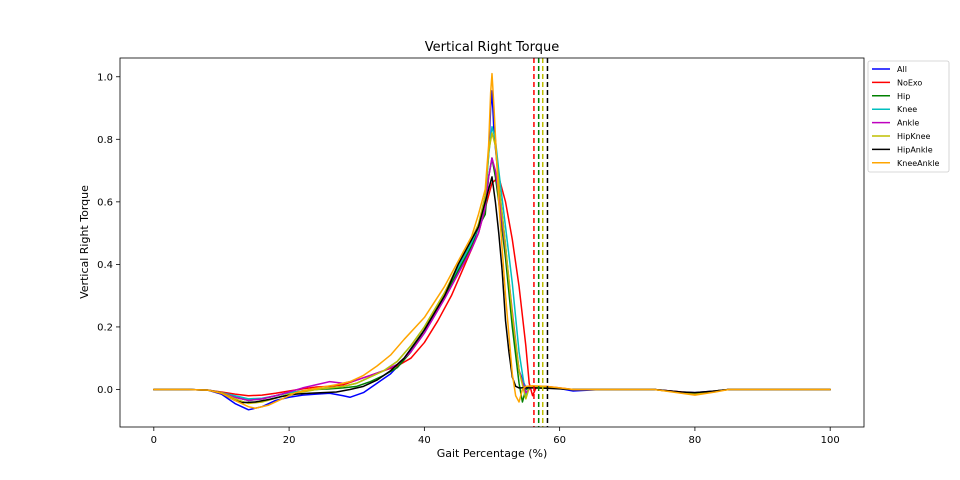  I want to click on y-tick-label: 1.0, so click(105, 77).